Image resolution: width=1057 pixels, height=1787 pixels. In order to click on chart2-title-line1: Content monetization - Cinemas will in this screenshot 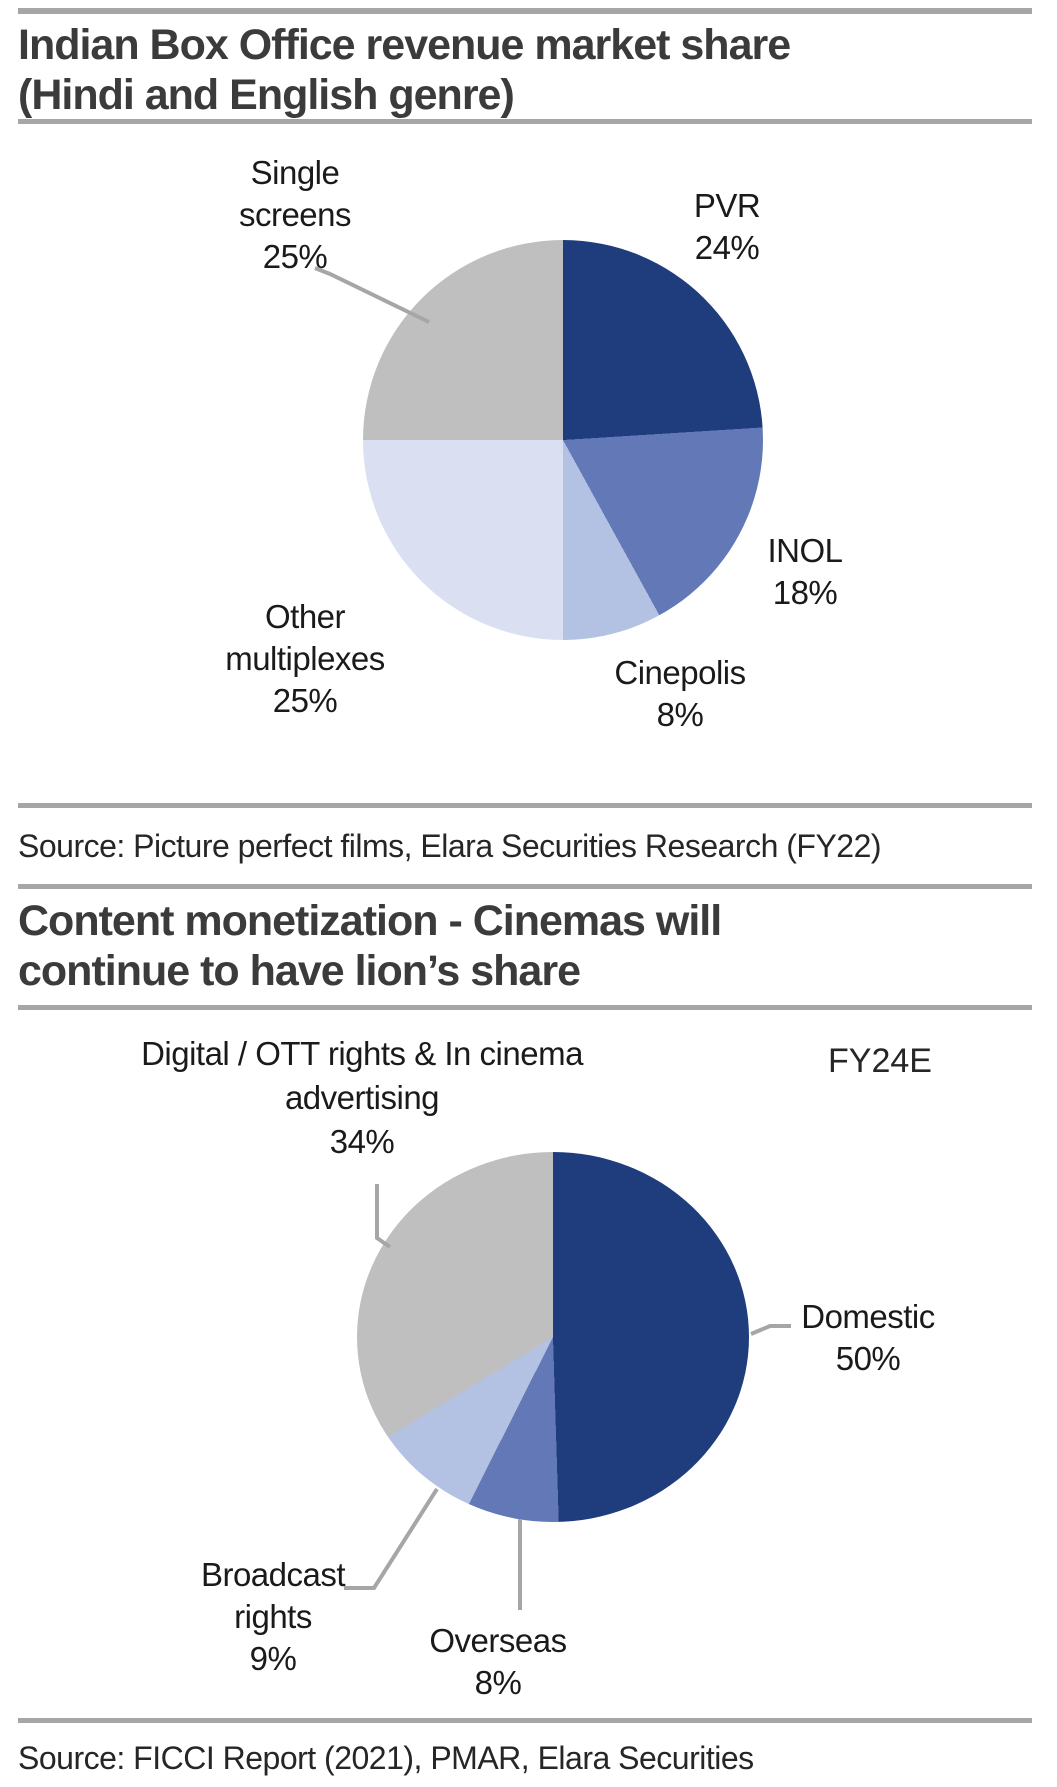, I will do `click(370, 921)`.